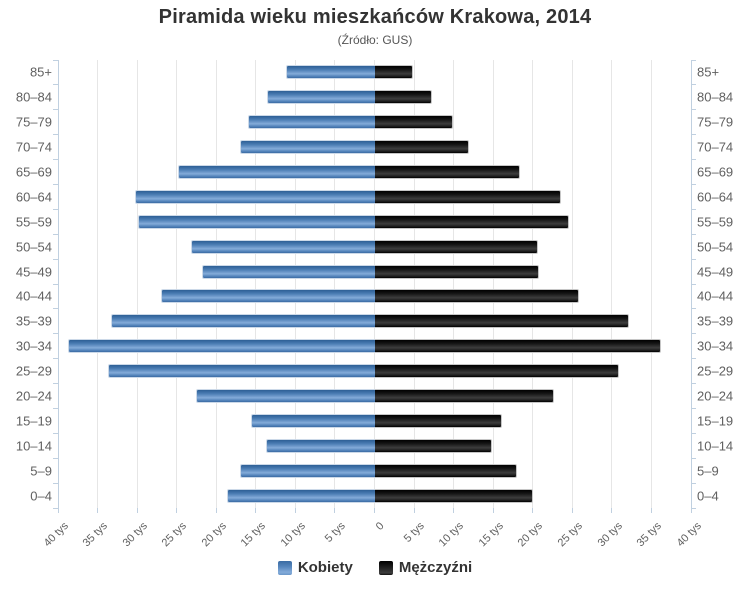 The image size is (750, 600). Describe the element at coordinates (421, 147) in the screenshot. I see `bar-mezczyzni-70–74` at that location.